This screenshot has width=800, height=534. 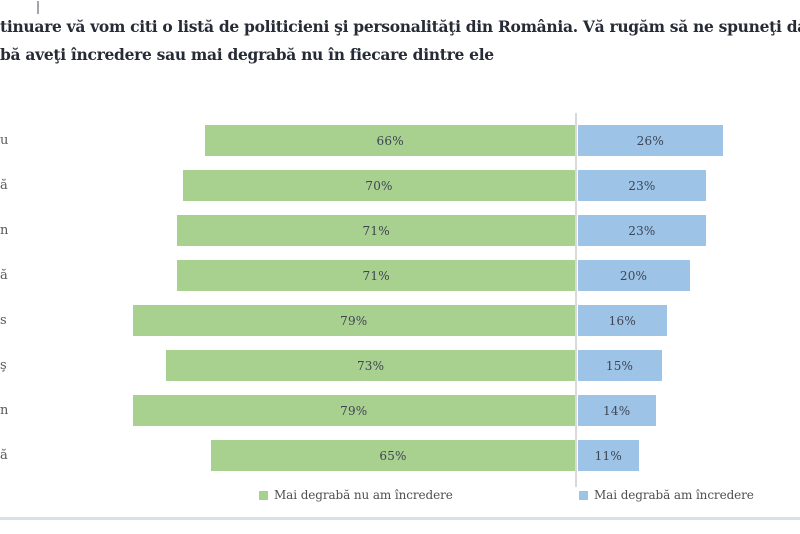 I want to click on no-trust-bar: 73%, so click(x=370, y=365).